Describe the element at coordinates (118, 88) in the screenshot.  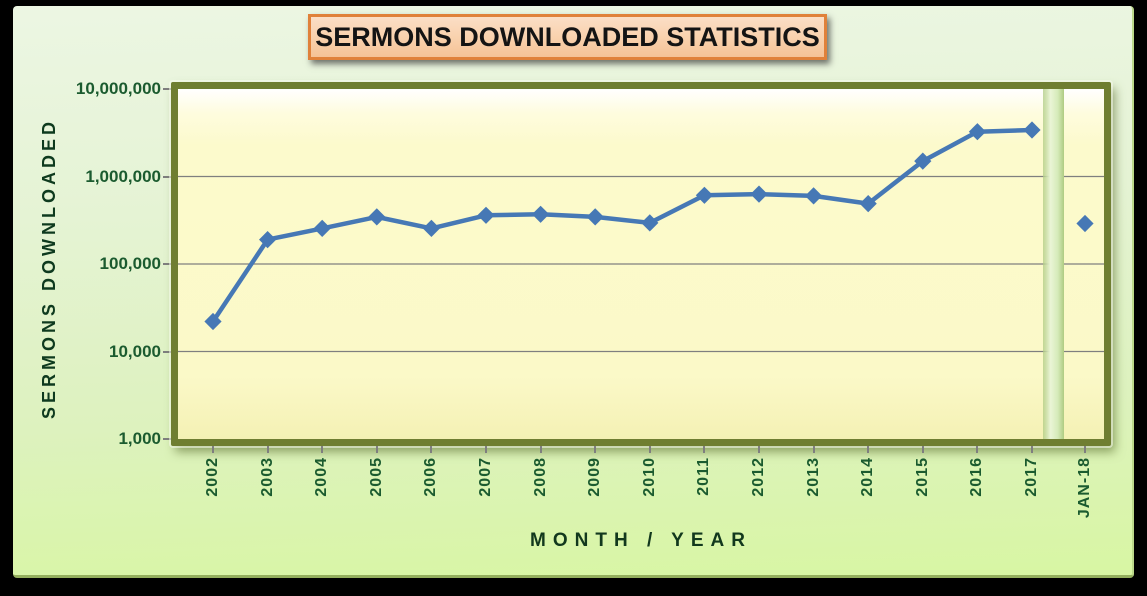
I see `y-tick-label: 10,000,000` at that location.